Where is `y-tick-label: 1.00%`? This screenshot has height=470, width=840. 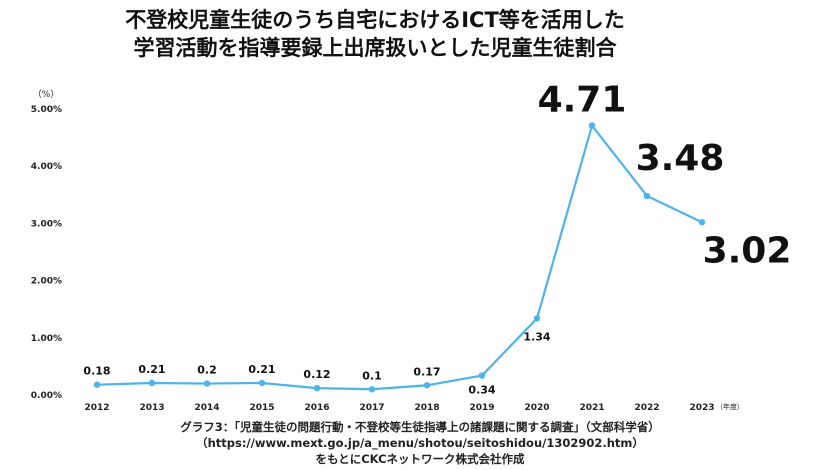
y-tick-label: 1.00% is located at coordinates (46, 339).